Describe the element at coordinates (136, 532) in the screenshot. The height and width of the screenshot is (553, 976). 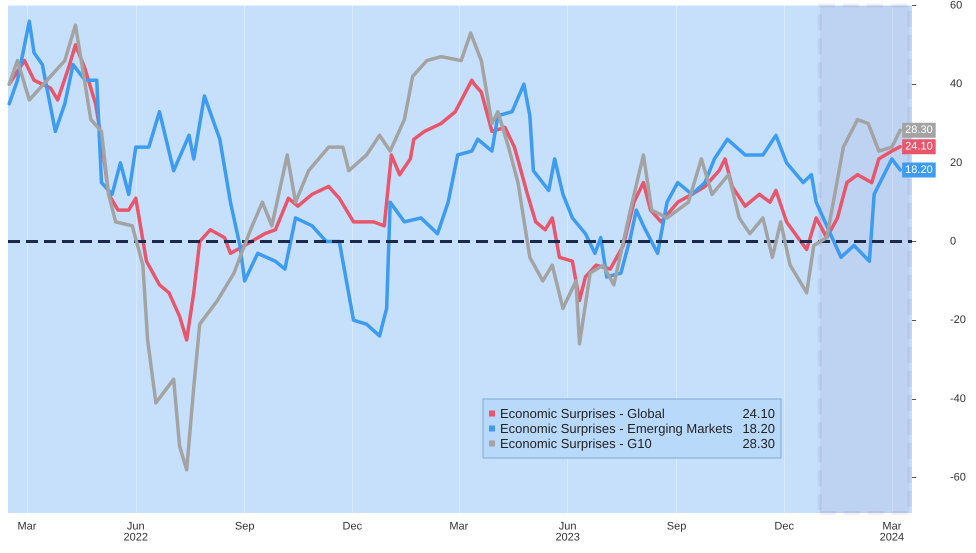
I see `x-tick-label: Jun 2022` at that location.